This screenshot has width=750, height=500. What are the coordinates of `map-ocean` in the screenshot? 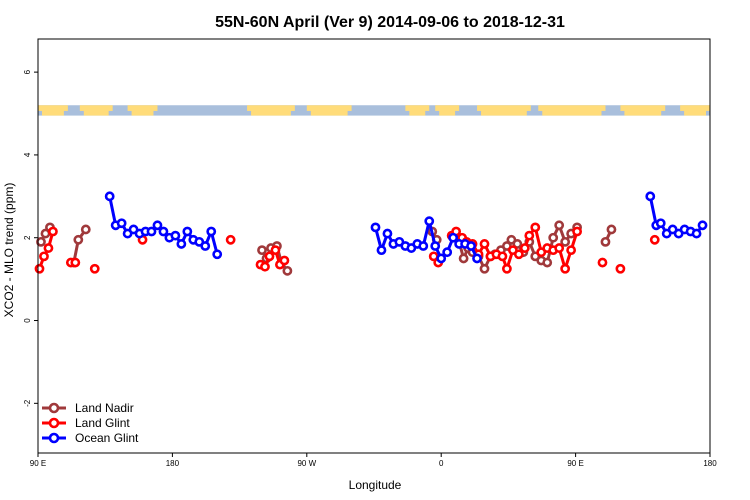 It's located at (374, 110).